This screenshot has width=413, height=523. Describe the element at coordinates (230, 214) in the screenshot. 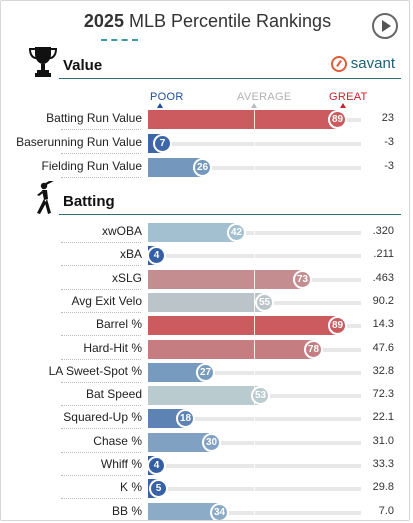

I see `section-divider` at that location.